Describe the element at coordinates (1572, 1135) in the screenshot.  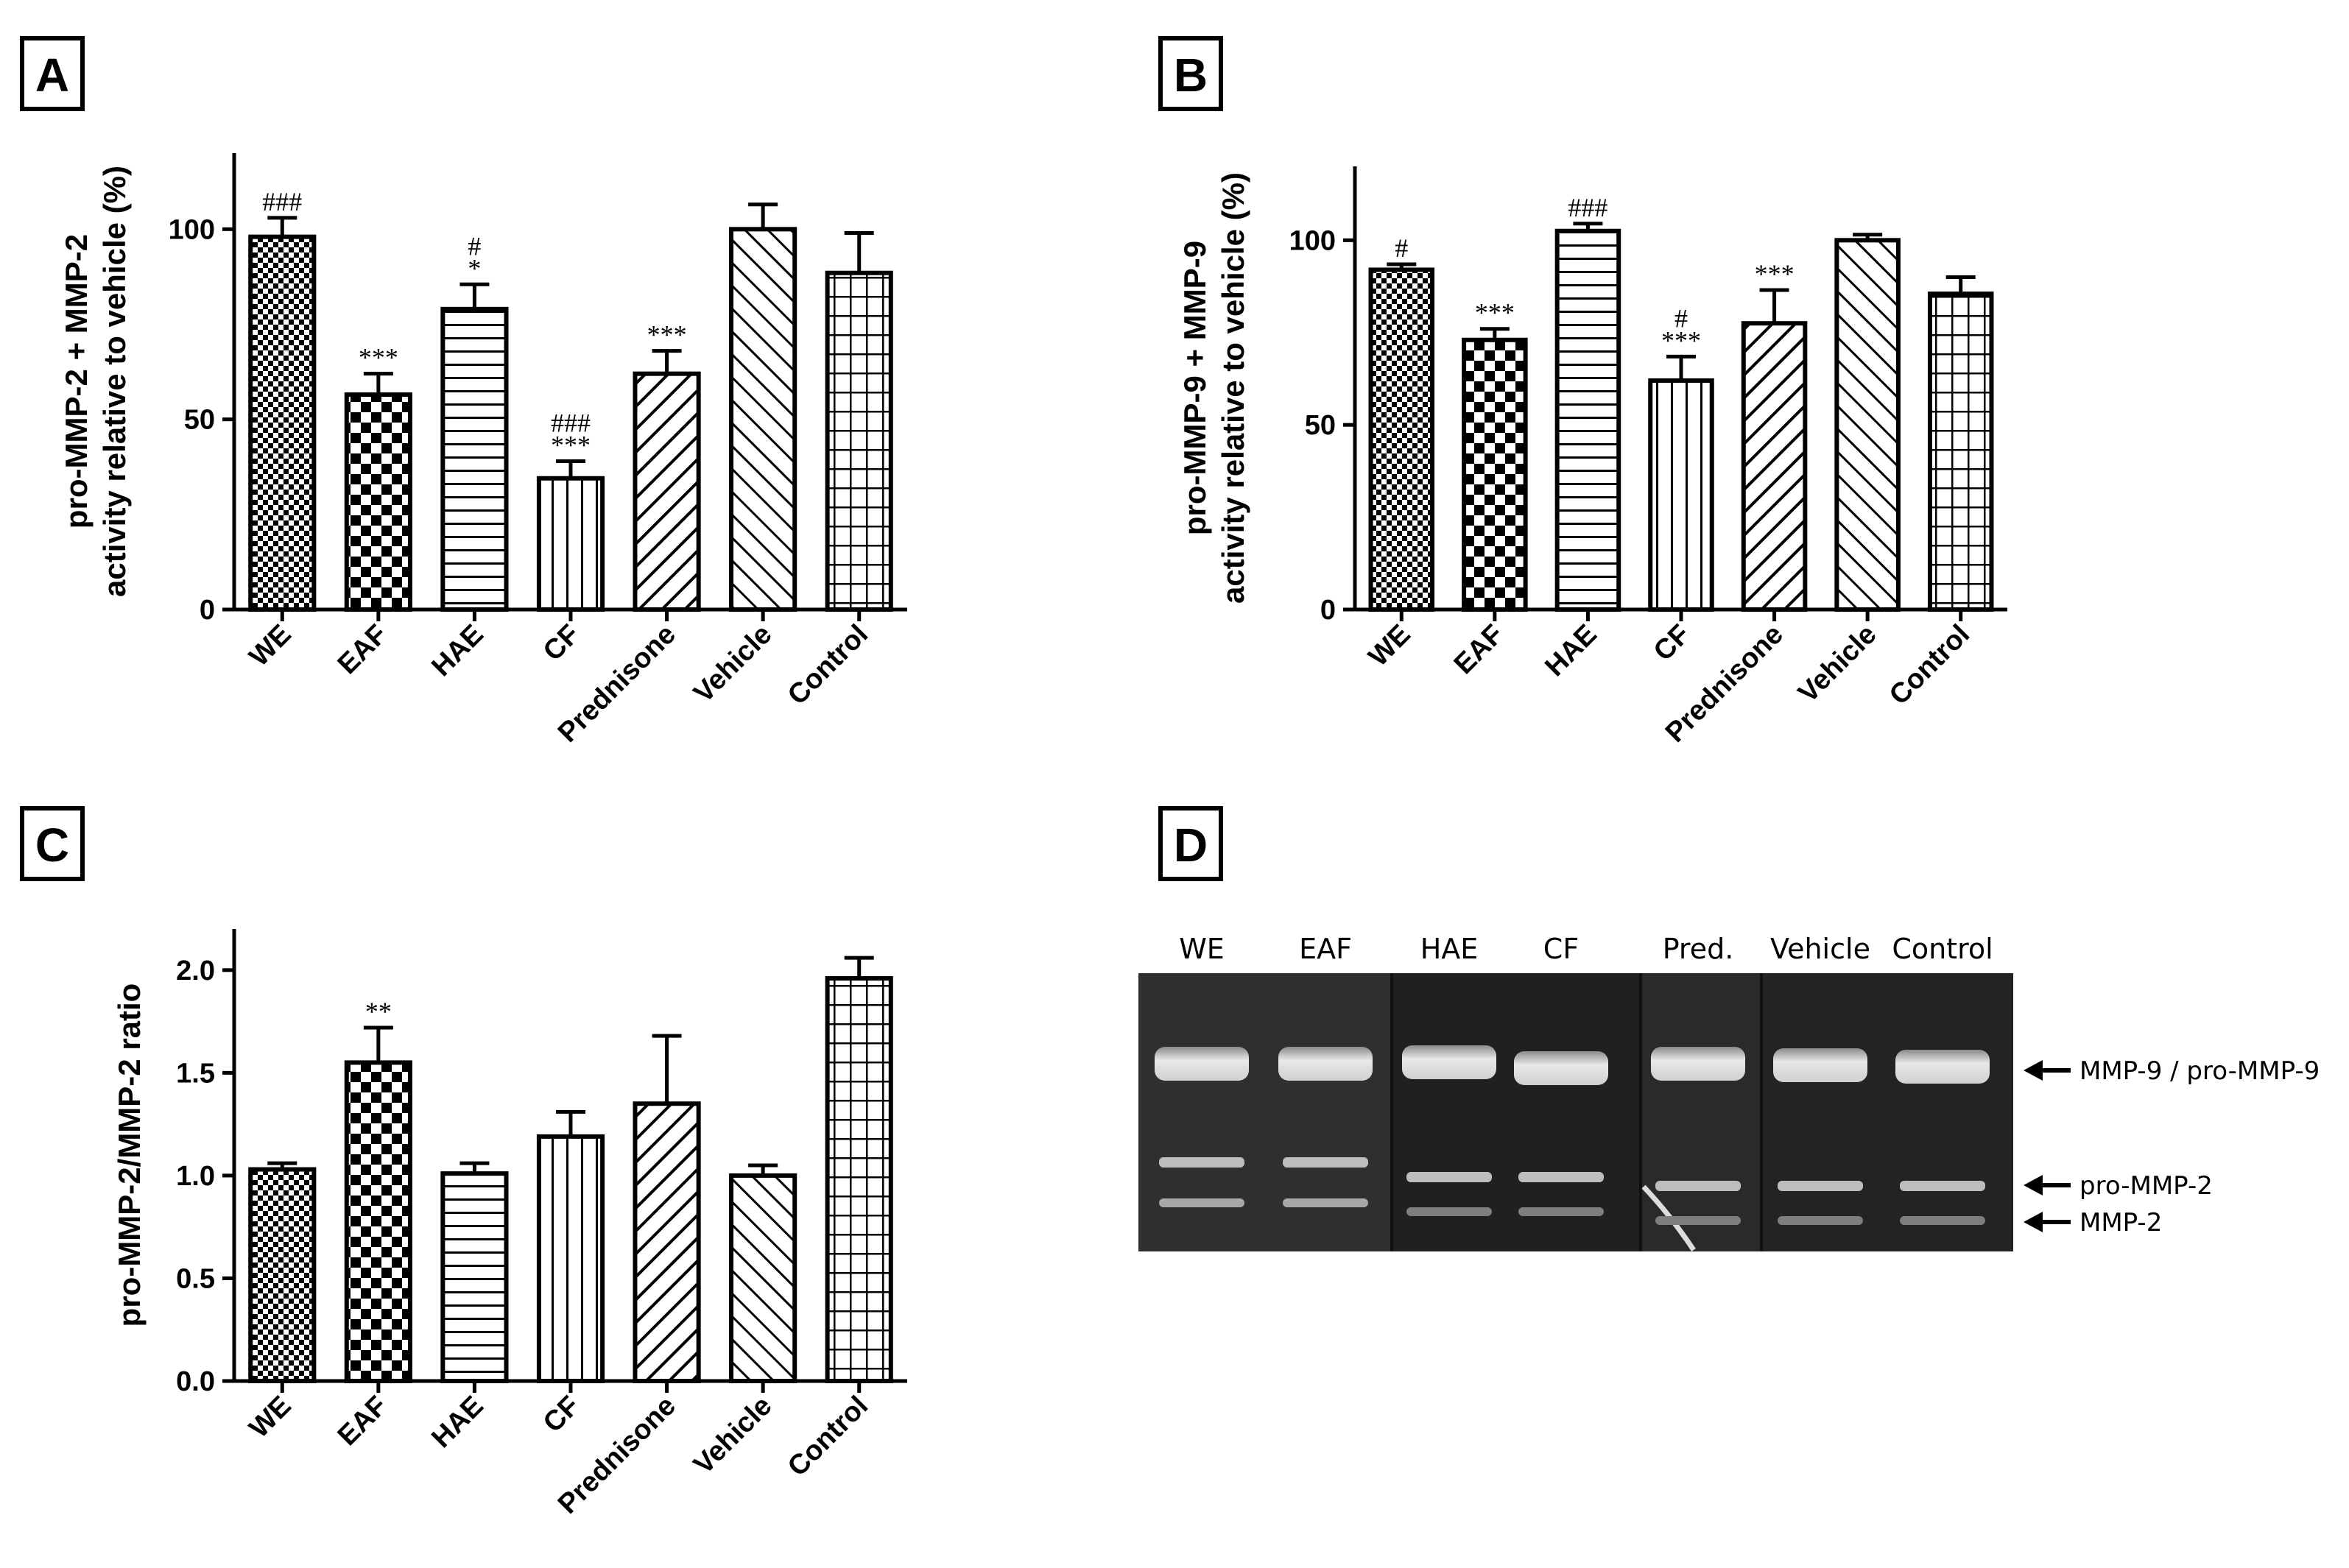
I see `gel-bands` at that location.